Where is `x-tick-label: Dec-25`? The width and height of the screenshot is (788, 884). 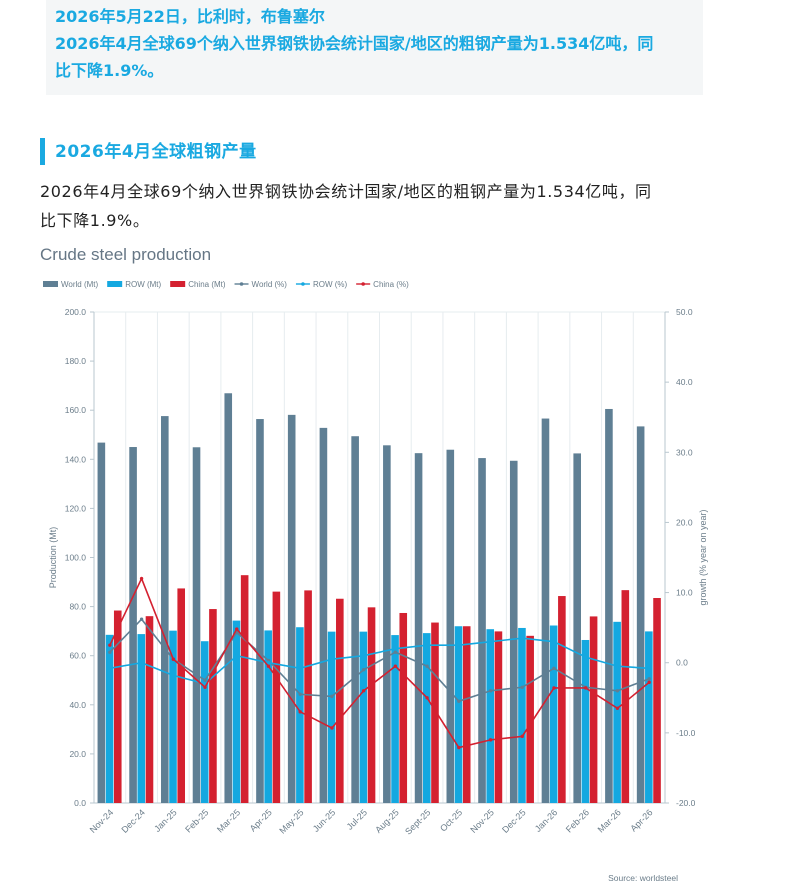 x-tick-label: Dec-25 is located at coordinates (514, 821).